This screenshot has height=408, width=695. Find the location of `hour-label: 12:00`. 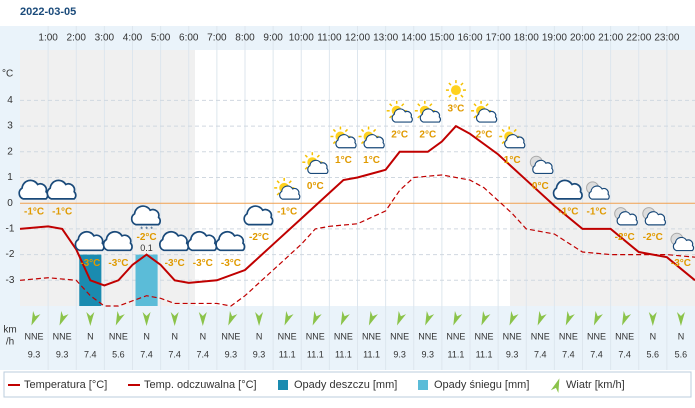

hour-label: 12:00 is located at coordinates (357, 38).